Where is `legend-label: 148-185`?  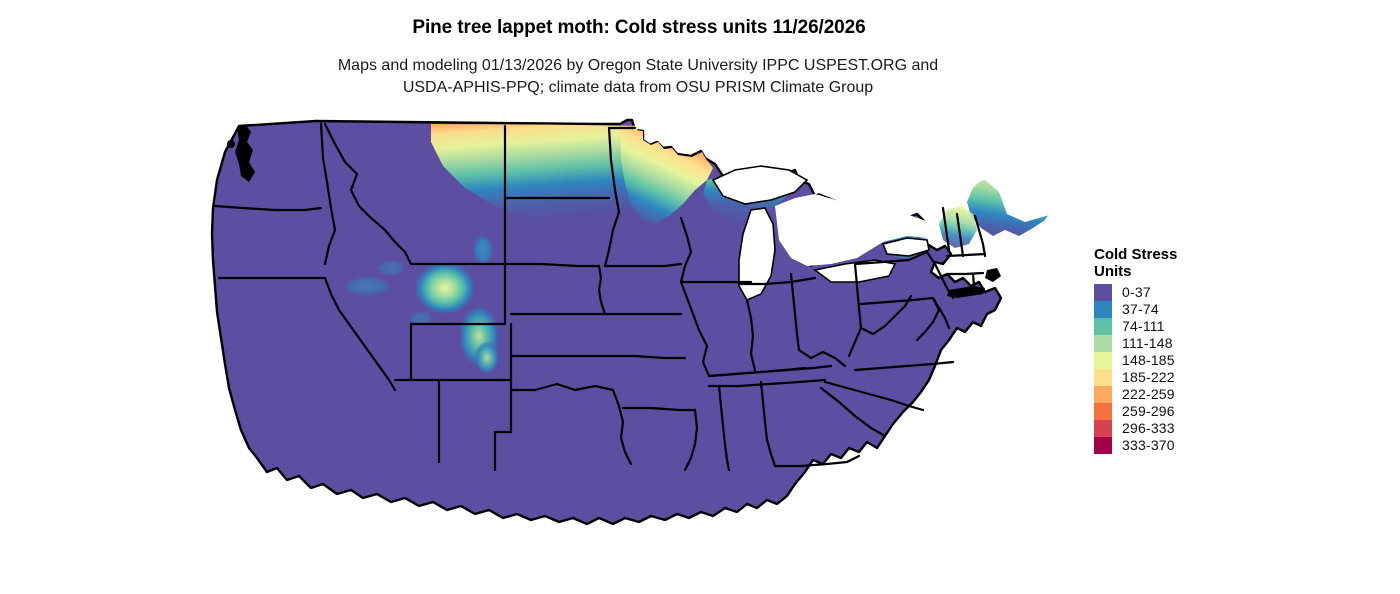
legend-label: 148-185 is located at coordinates (1148, 360).